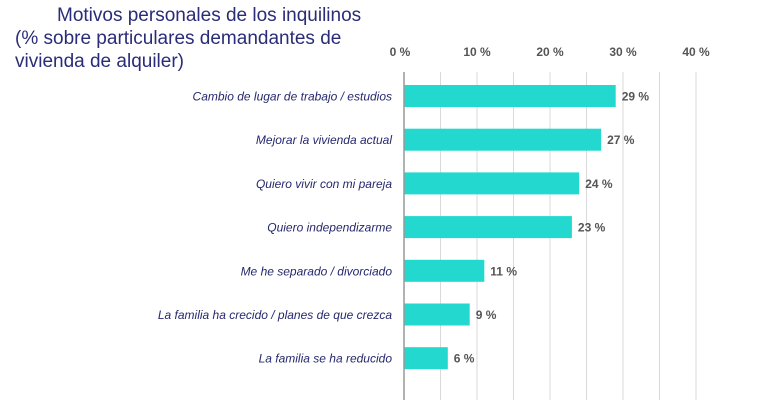 This screenshot has width=766, height=408. Describe the element at coordinates (400, 52) in the screenshot. I see `x-tick-label: 0 %` at that location.